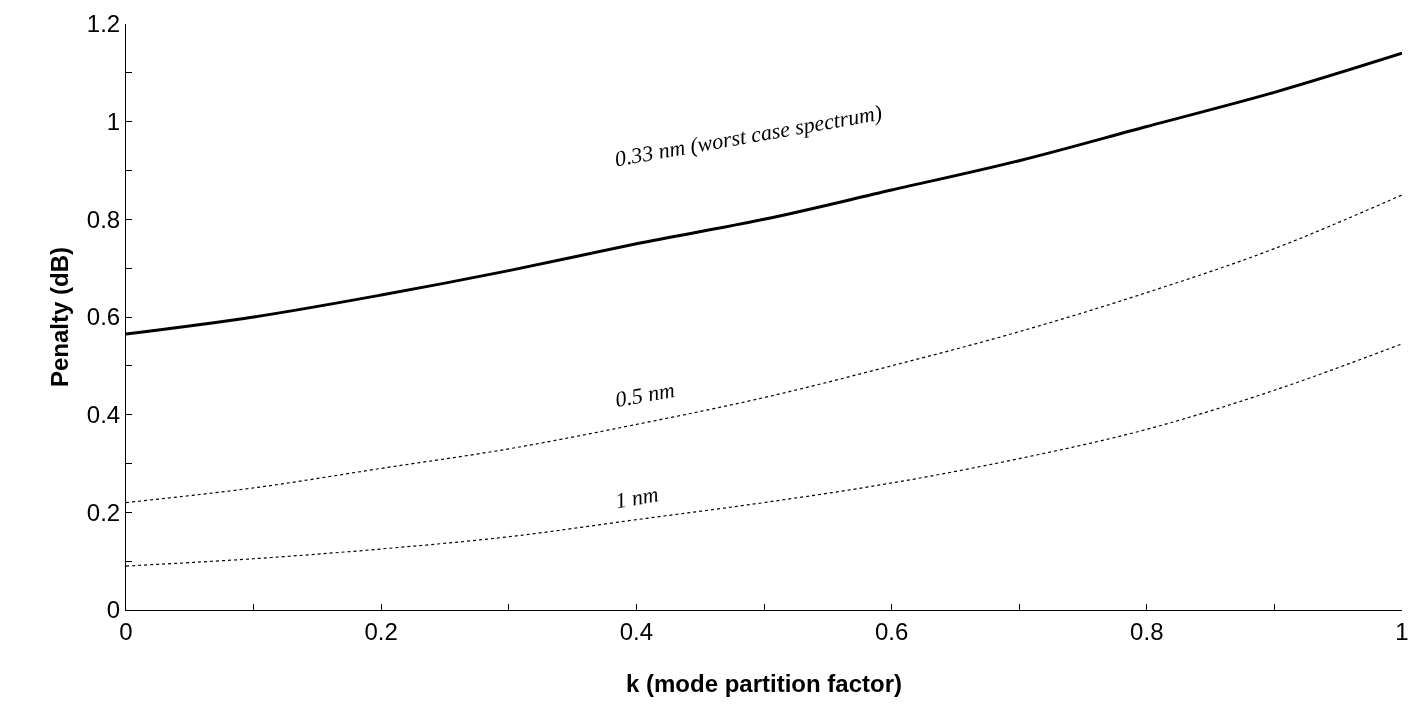 Image resolution: width=1420 pixels, height=710 pixels. I want to click on text: 0.5 nm, so click(645, 394).